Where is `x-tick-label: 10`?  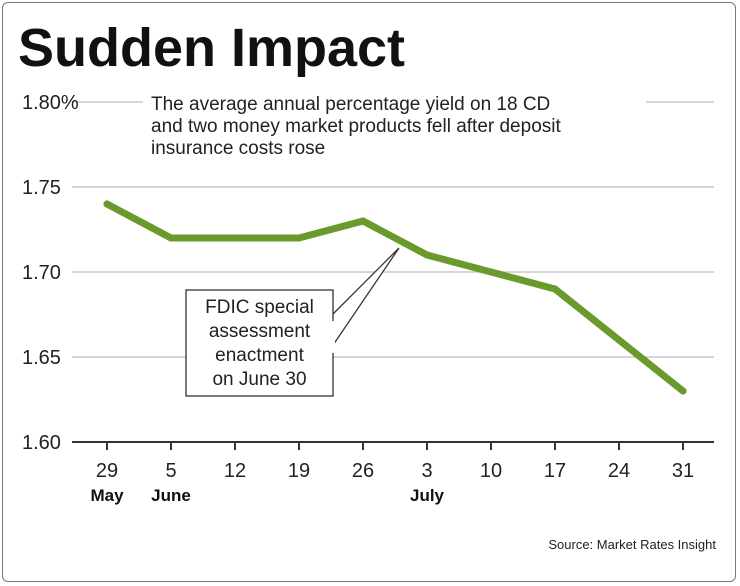 x-tick-label: 10 is located at coordinates (491, 471).